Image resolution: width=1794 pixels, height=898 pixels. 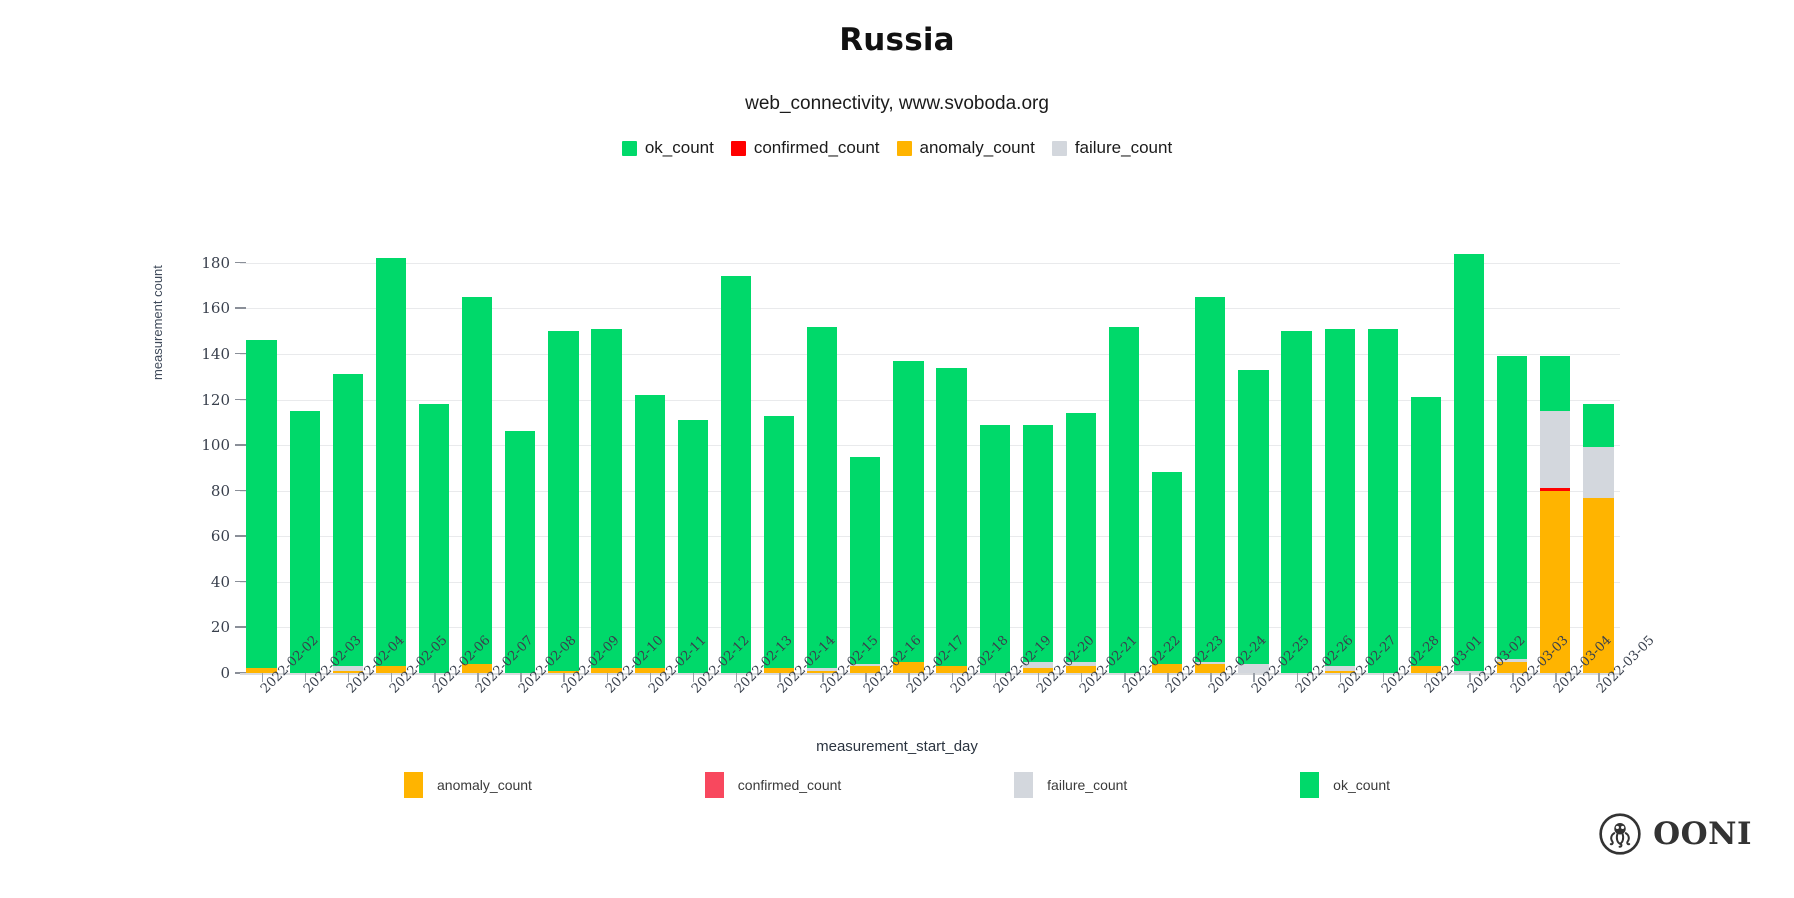 What do you see at coordinates (1345, 785) in the screenshot?
I see `legend-bottom-item-ok-count: ok_count` at bounding box center [1345, 785].